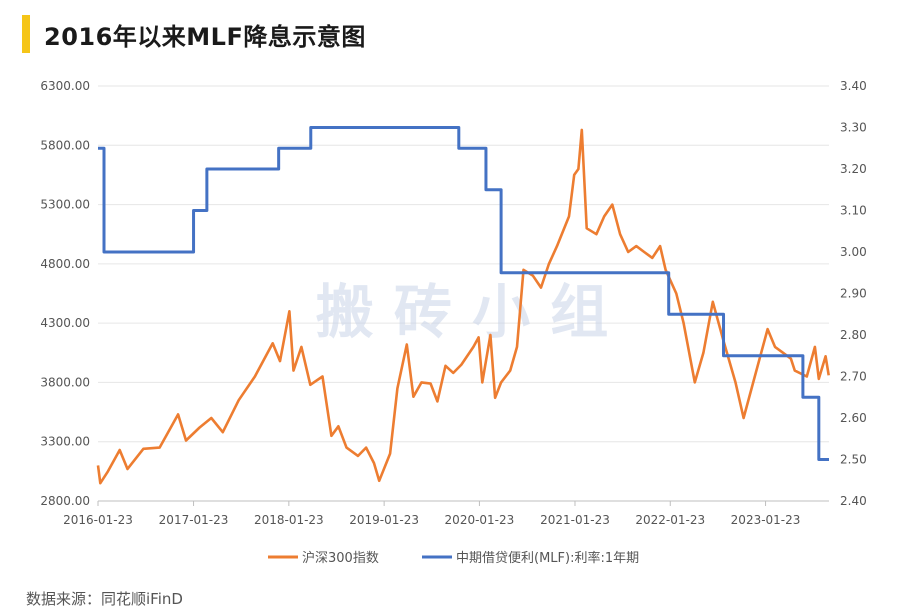 Image resolution: width=899 pixels, height=616 pixels. I want to click on title-bar: 2016年以来MLF降息示意图, so click(194, 34).